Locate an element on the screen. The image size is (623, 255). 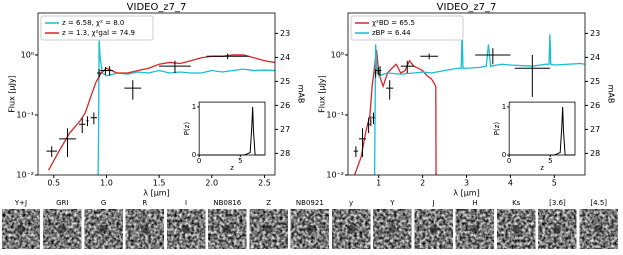
x-tick-label: 0.5 is located at coordinates (53, 183).